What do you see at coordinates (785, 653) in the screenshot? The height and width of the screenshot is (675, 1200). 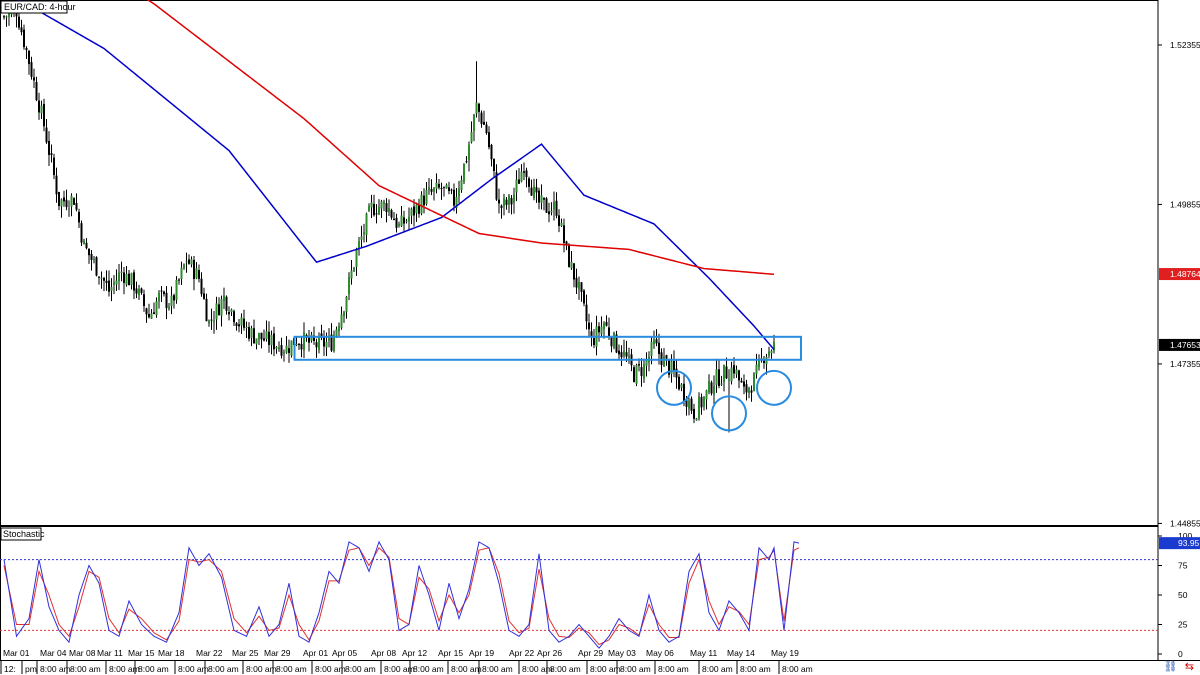 I see `x-tick-label: May 19` at bounding box center [785, 653].